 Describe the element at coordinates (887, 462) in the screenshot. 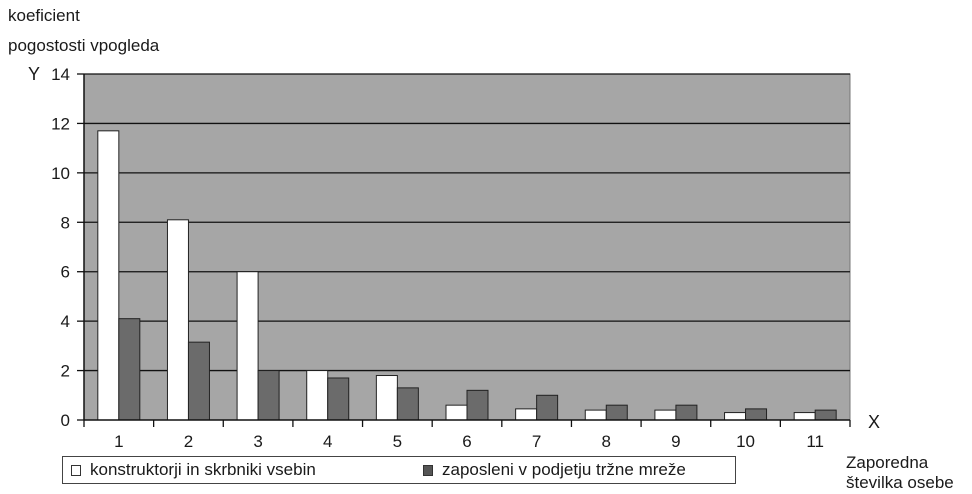

I see `x-axis-title-line-1: Zaporedna` at that location.